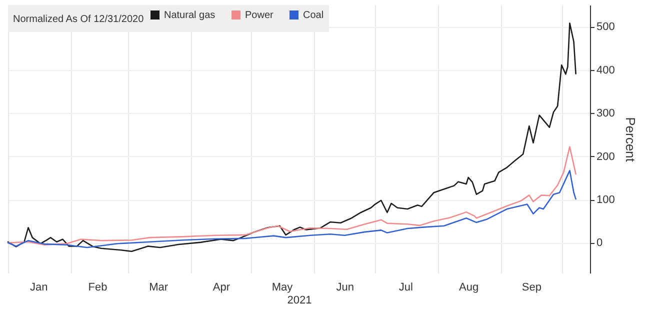 Image resolution: width=661 pixels, height=335 pixels. I want to click on x-tick-label: May, so click(283, 288).